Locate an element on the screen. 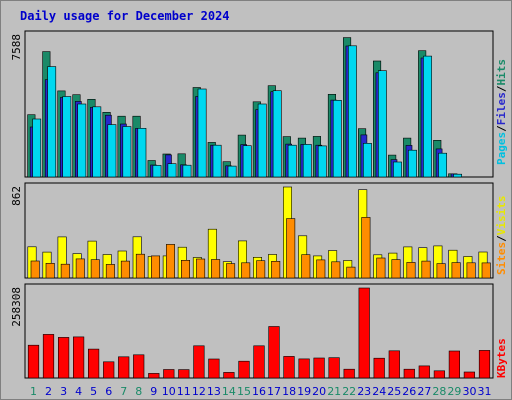  day-label-25: 25 is located at coordinates (394, 391).